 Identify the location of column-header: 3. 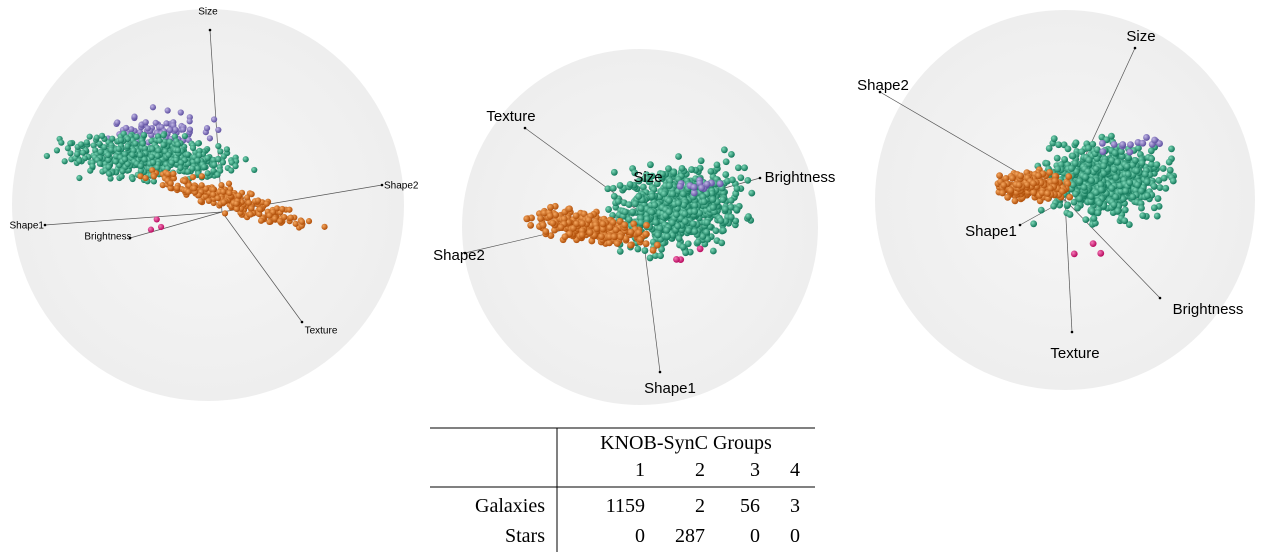
(755, 470).